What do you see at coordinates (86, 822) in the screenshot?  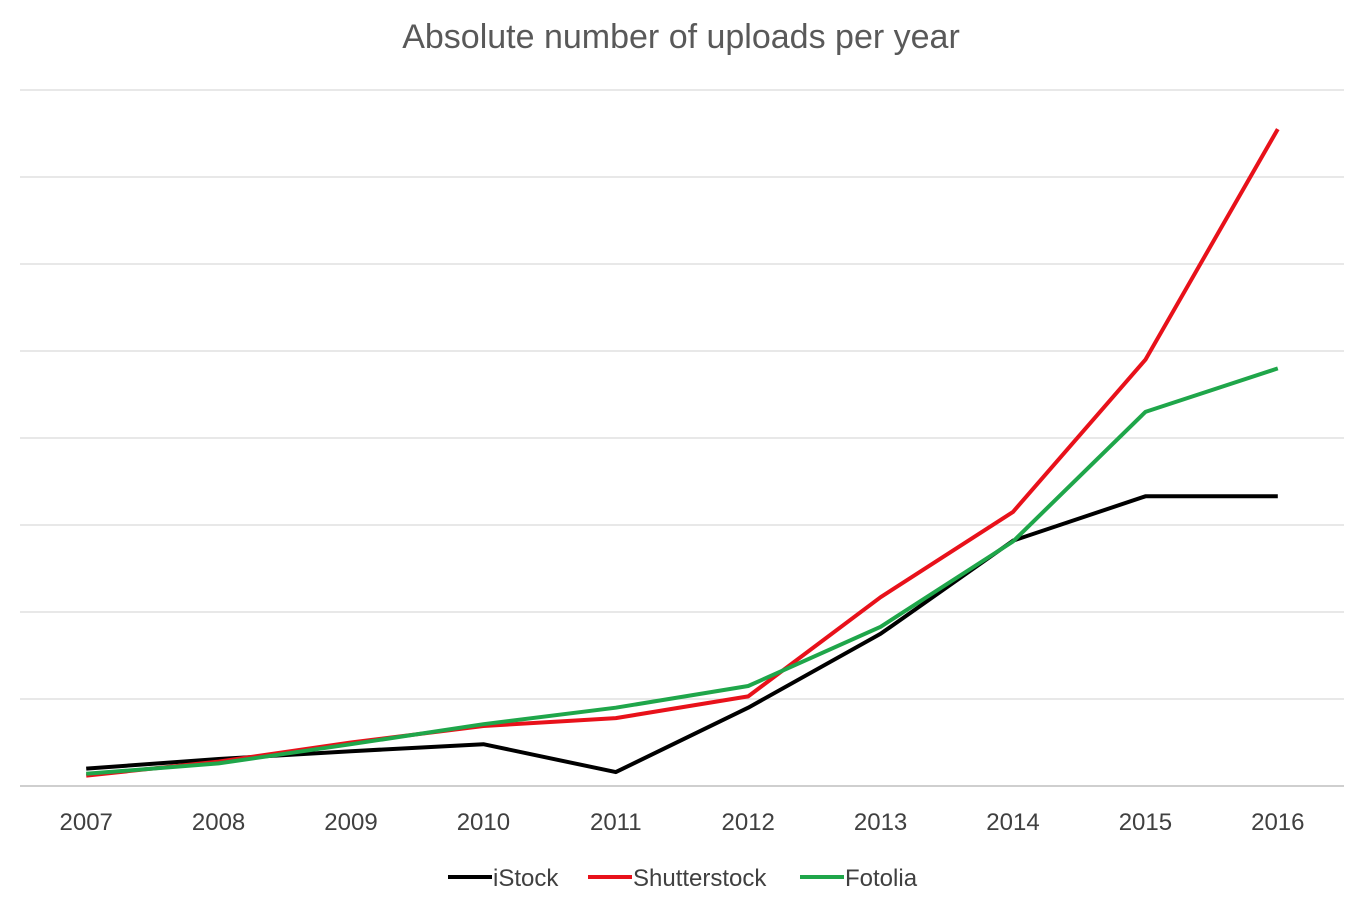 I see `x-tick-label: 2007` at bounding box center [86, 822].